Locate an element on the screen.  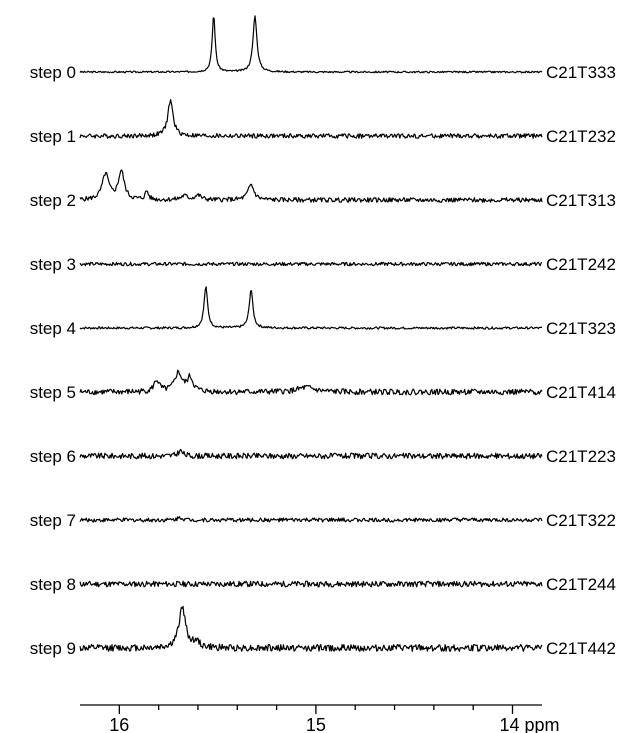
sample-label: C21T242 is located at coordinates (581, 264).